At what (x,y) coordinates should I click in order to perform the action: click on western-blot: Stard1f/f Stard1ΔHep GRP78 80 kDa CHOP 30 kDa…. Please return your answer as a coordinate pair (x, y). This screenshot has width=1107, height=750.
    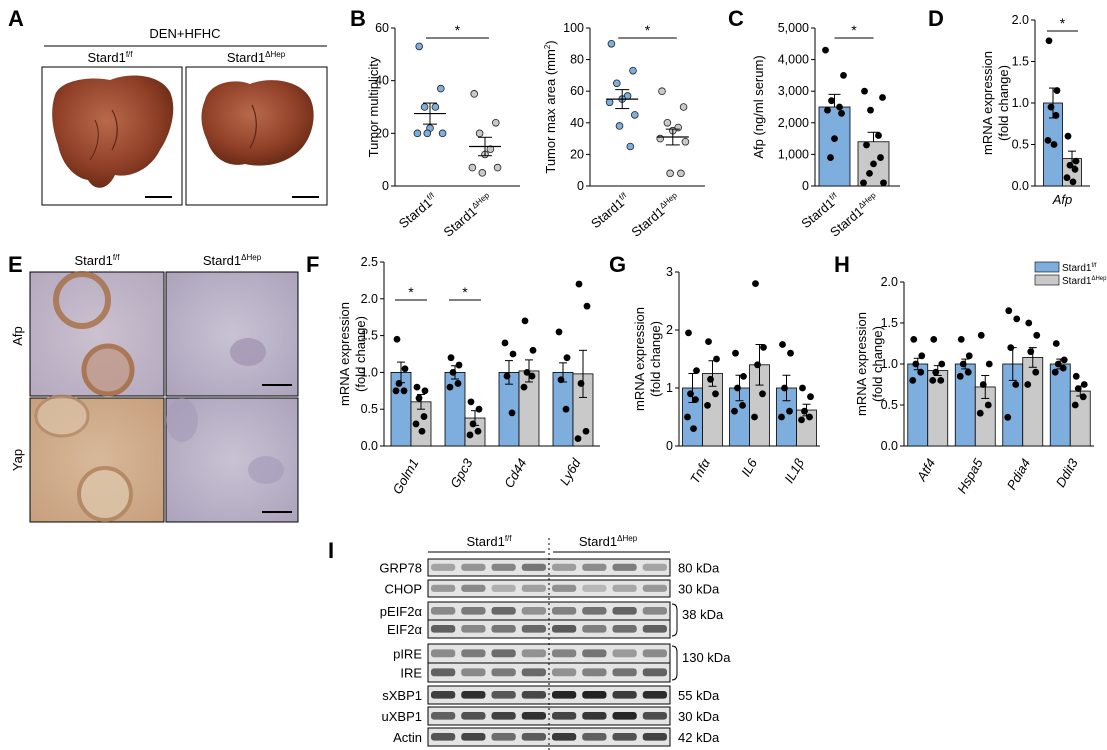
    Looking at the image, I should click on (555, 642).